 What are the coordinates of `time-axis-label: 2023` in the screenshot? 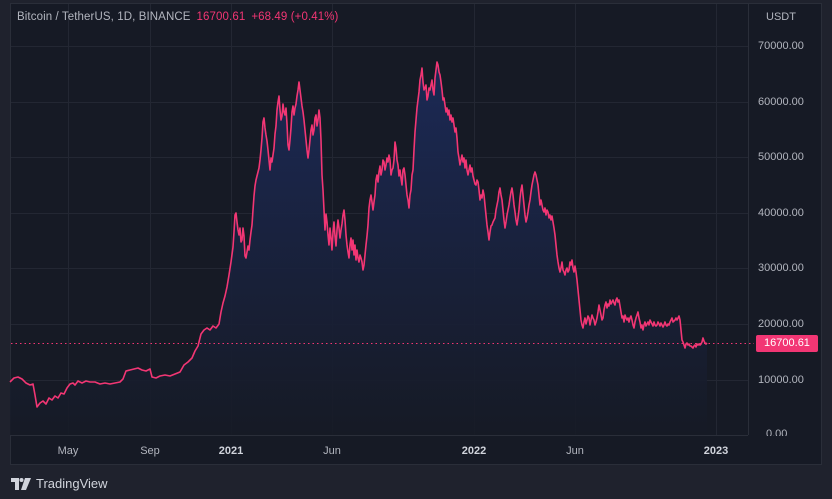 It's located at (716, 451).